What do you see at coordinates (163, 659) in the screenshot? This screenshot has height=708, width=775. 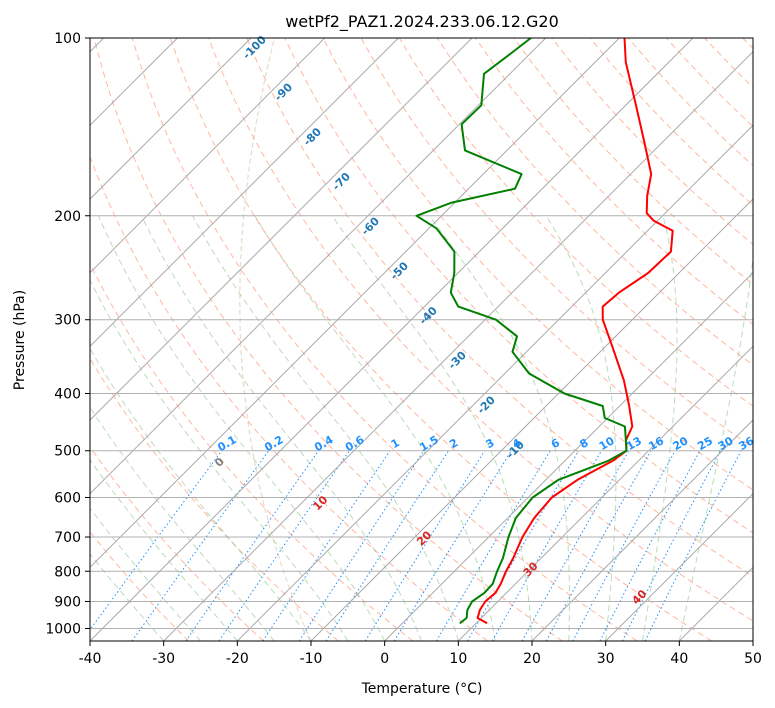 I see `x-tick-label: -30` at bounding box center [163, 659].